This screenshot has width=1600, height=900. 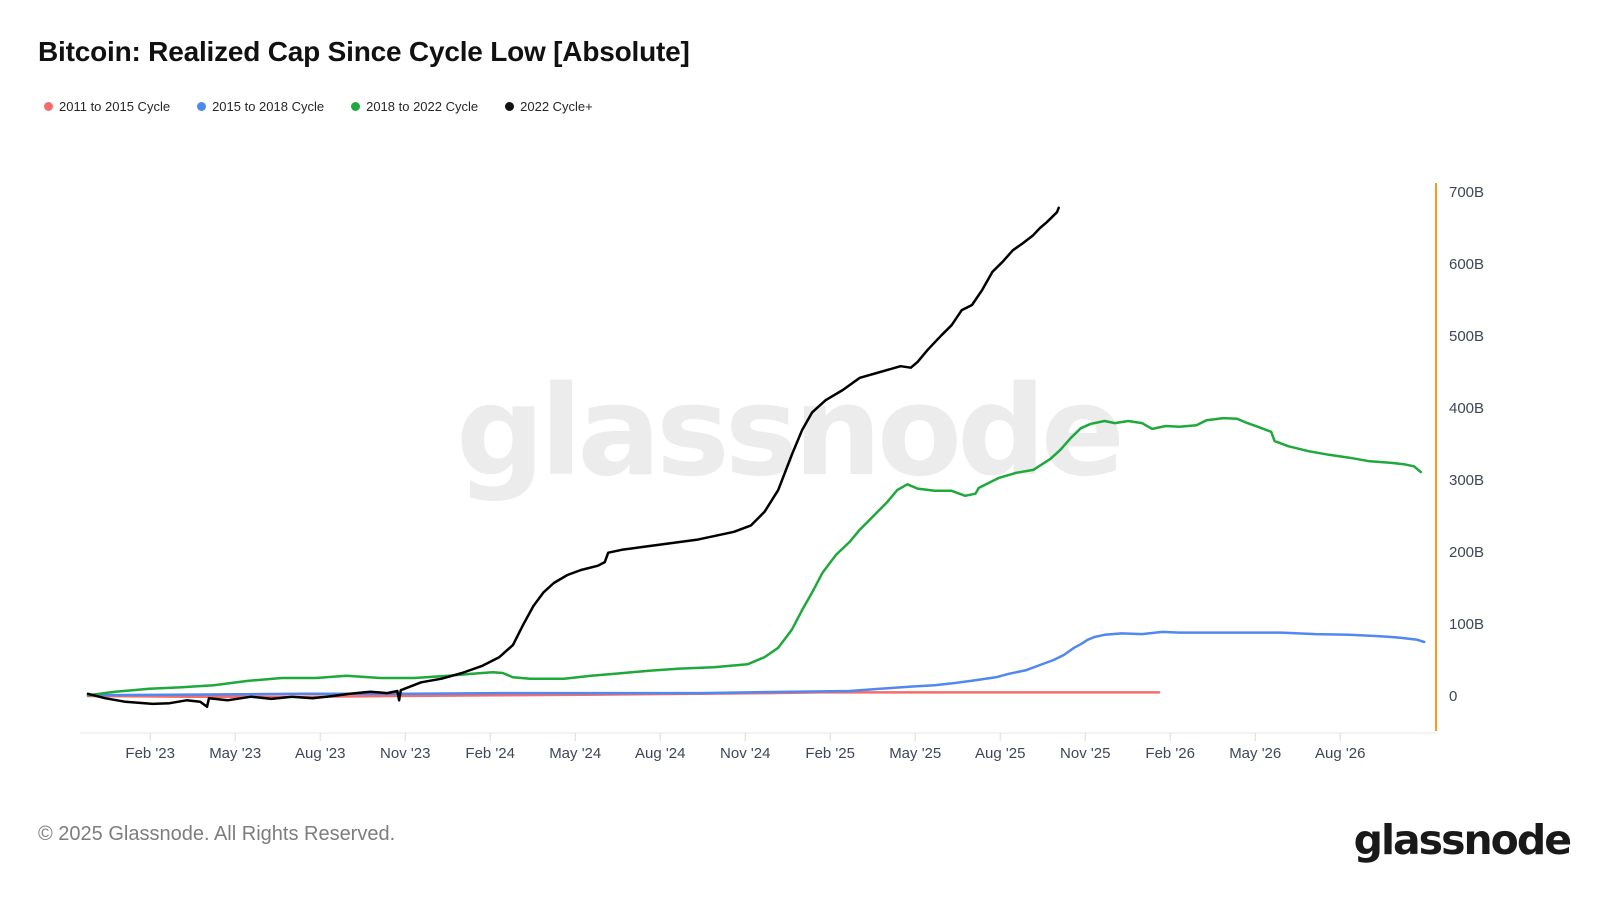 What do you see at coordinates (1462, 840) in the screenshot?
I see `glassnode-logo: glassnode` at bounding box center [1462, 840].